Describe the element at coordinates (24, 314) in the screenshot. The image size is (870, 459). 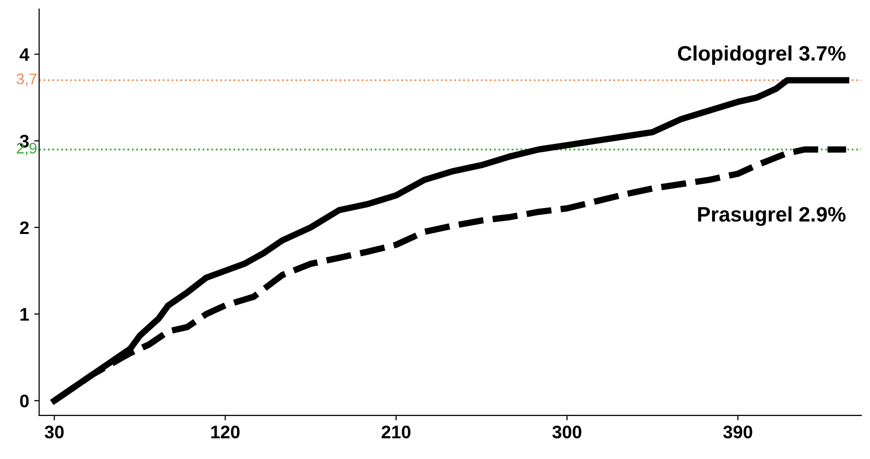
I see `y-tick-label: 1` at that location.